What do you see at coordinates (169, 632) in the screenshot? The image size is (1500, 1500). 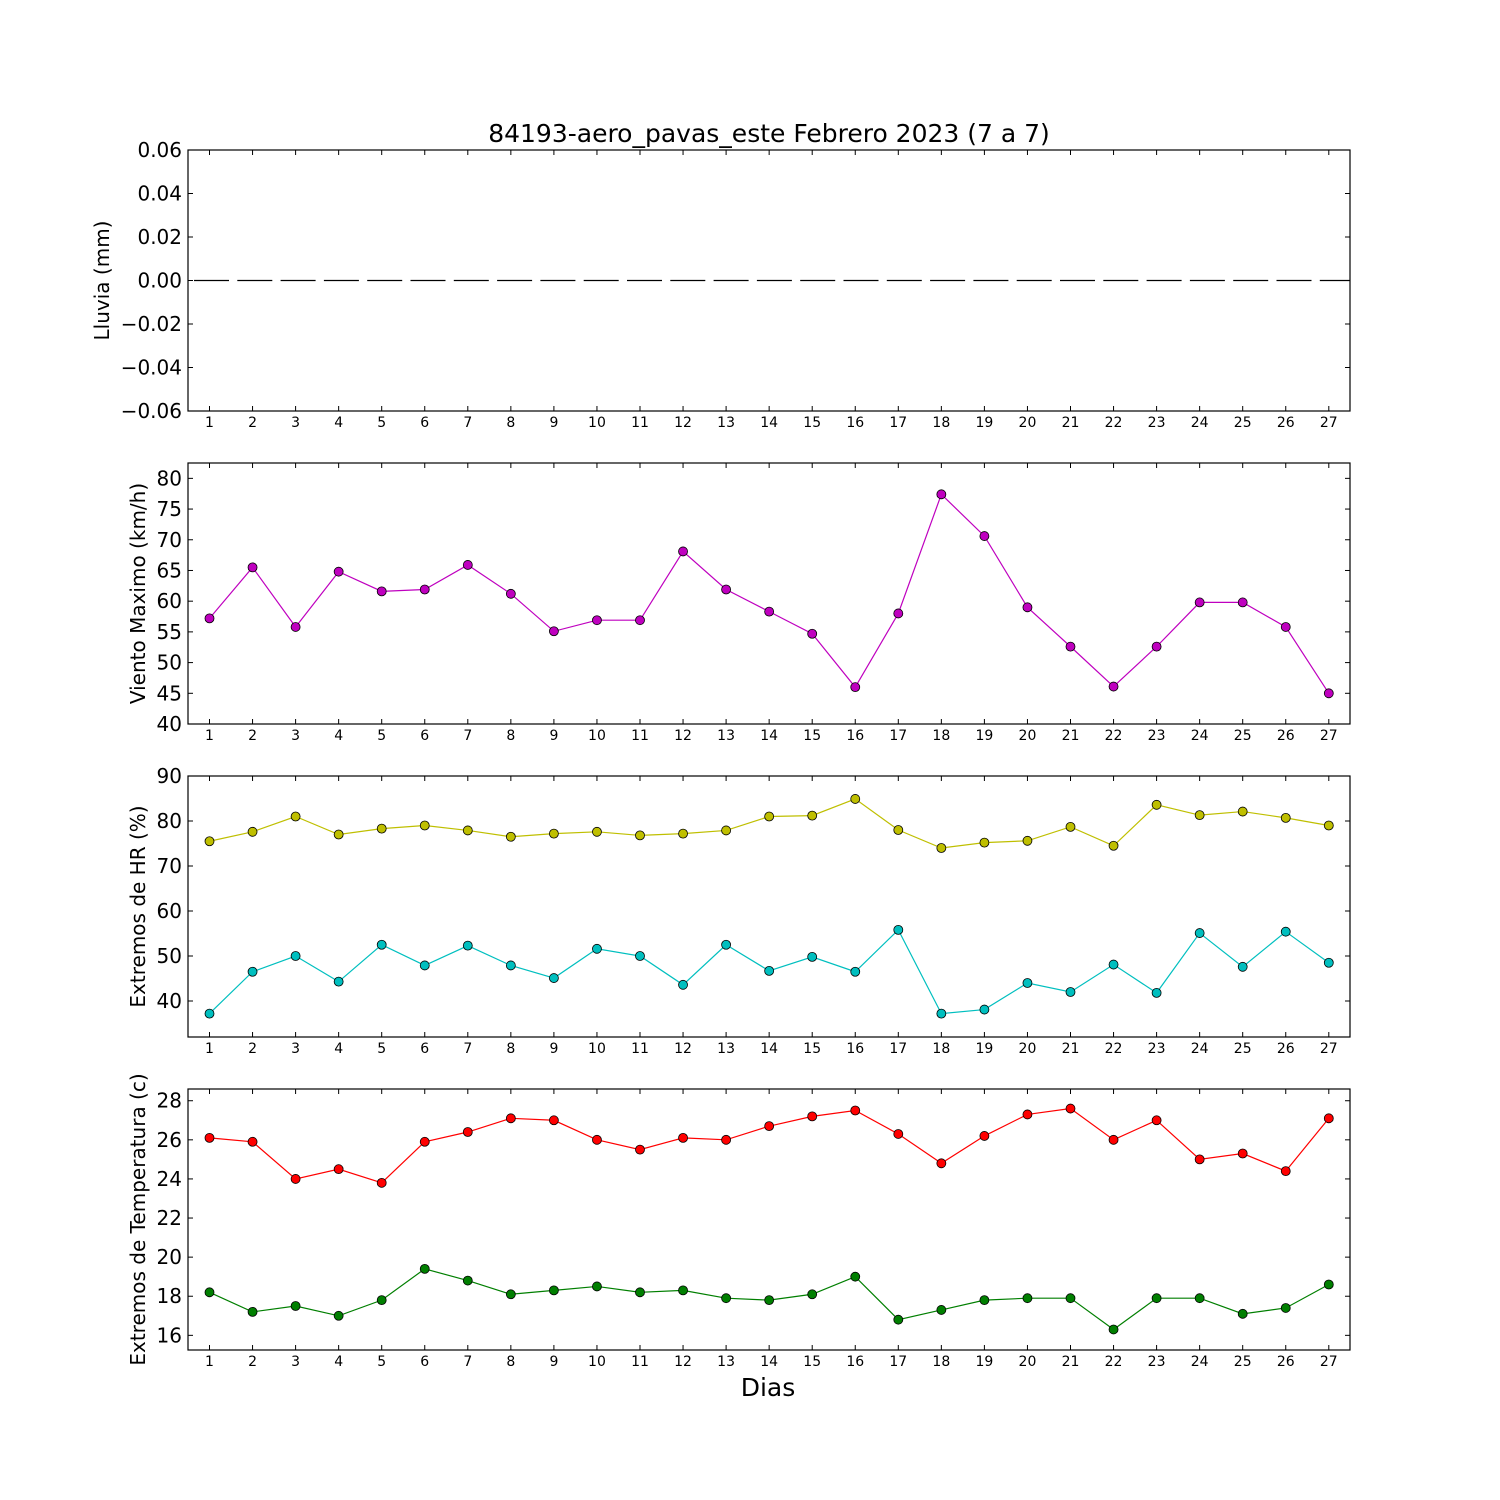 I see `y-tick-label: 55` at bounding box center [169, 632].